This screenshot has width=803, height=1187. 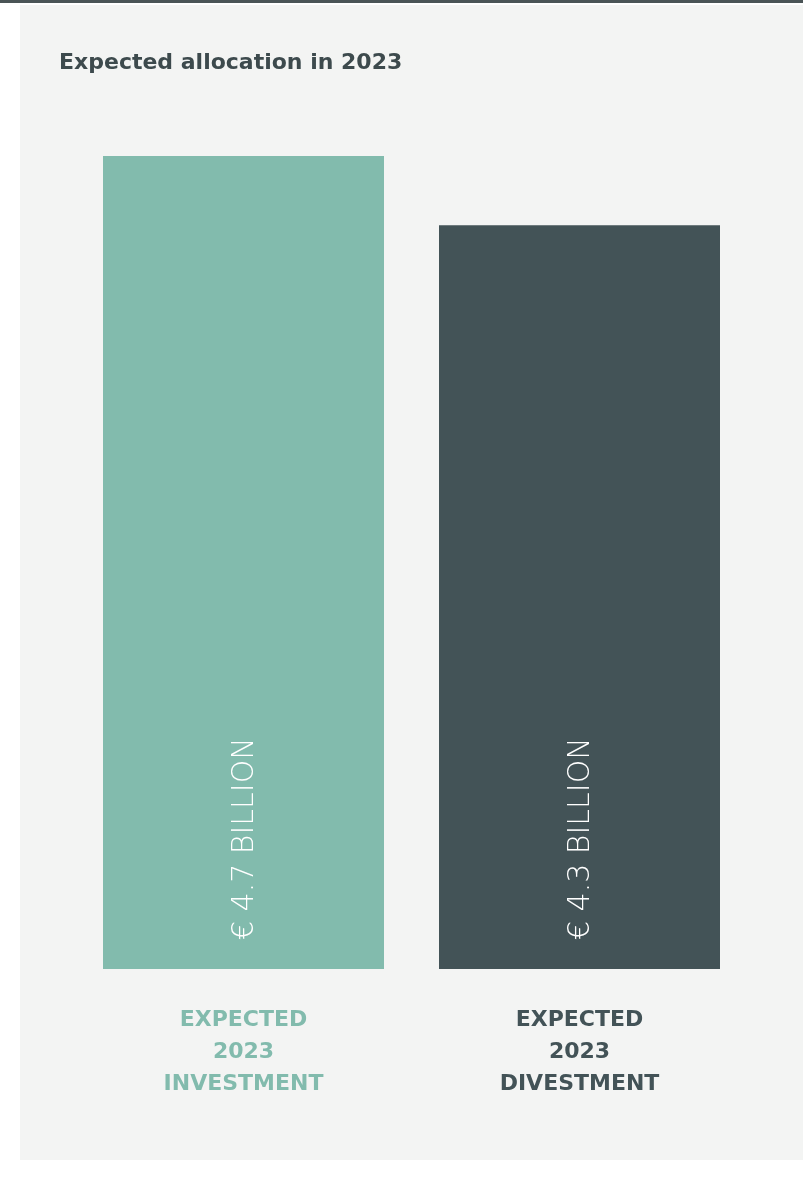 What do you see at coordinates (243, 1050) in the screenshot?
I see `x-tick-label: EXPECTED 2023 INVESTMENT` at bounding box center [243, 1050].